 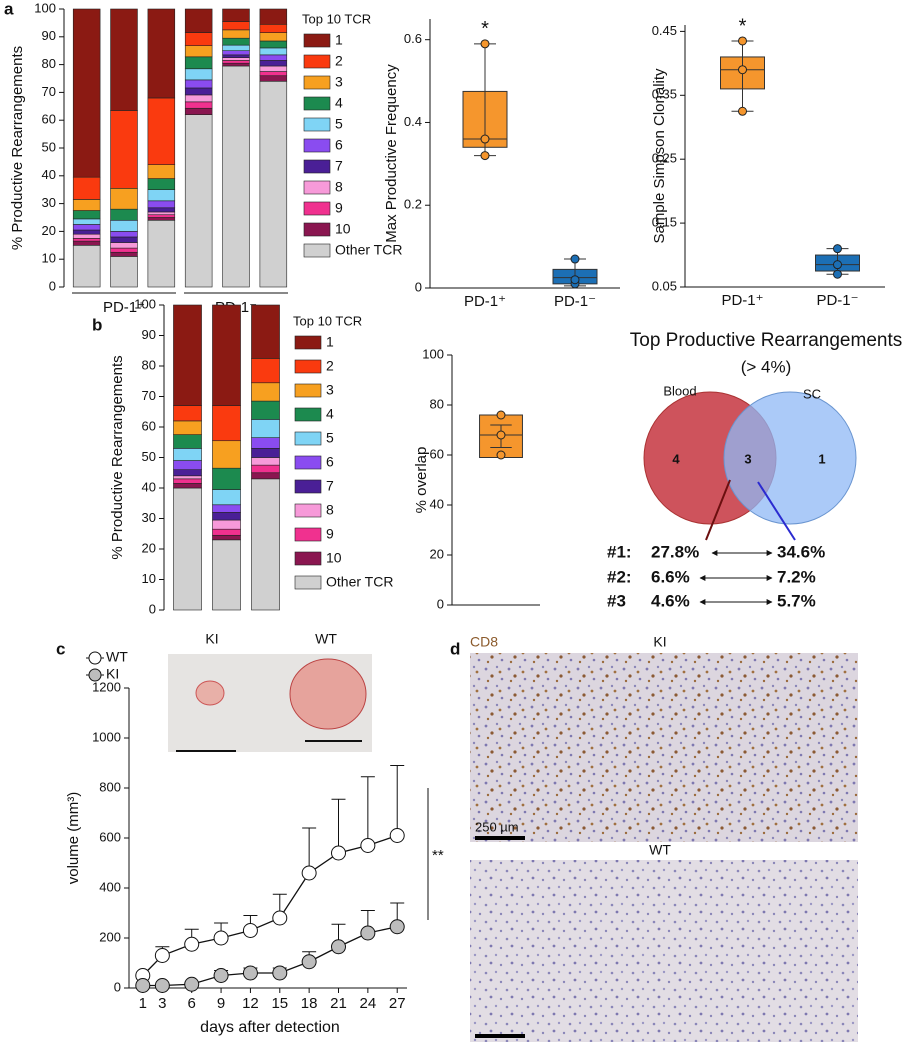 I want to click on legend-label: 2, so click(x=330, y=366).